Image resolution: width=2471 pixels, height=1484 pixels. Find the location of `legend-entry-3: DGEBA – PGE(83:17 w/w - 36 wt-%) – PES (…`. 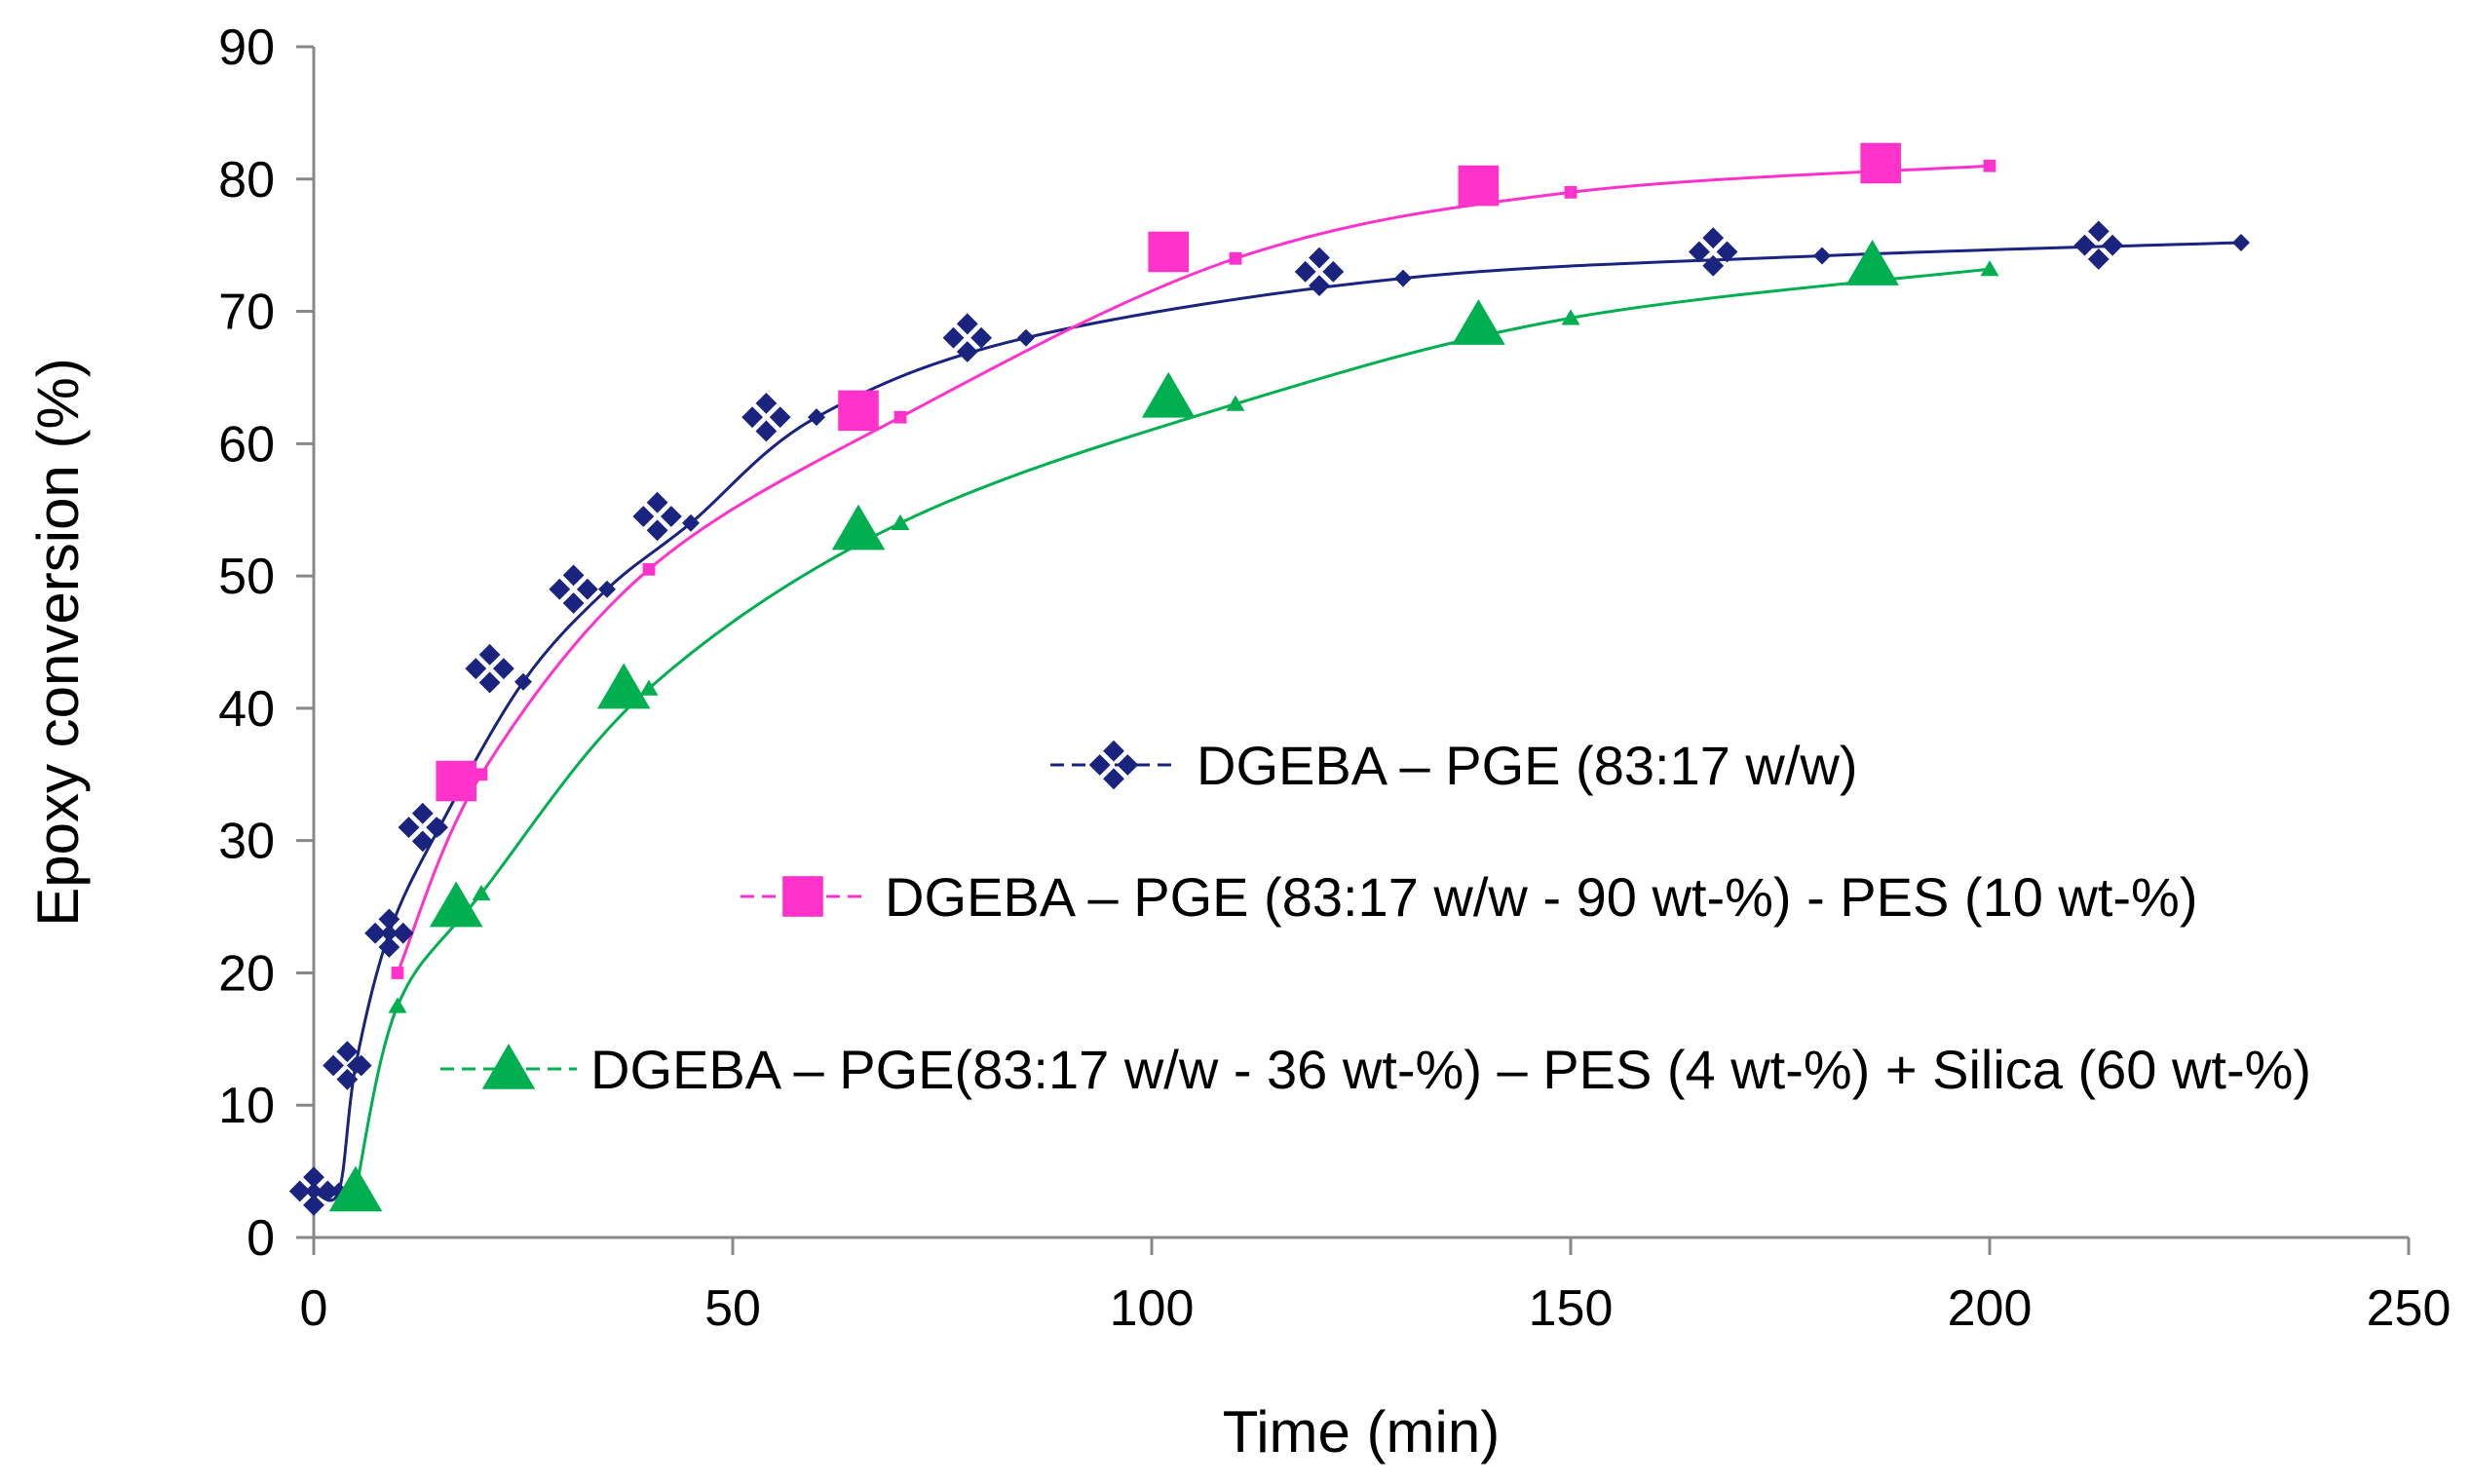

legend-entry-3: DGEBA – PGE(83:17 w/w - 36 wt-%) – PES (… is located at coordinates (1375, 1069).